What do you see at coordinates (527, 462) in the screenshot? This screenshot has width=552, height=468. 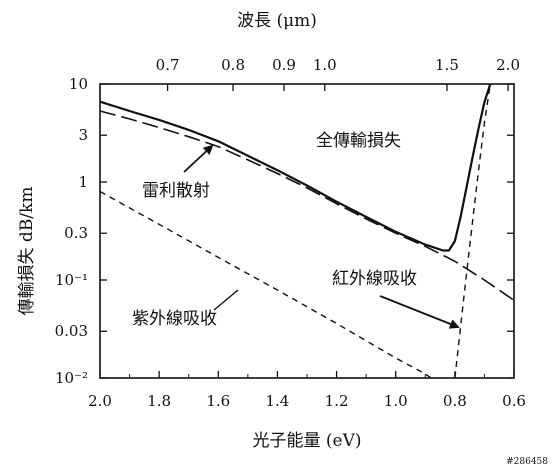 I see `watermark: #286458` at bounding box center [527, 462].